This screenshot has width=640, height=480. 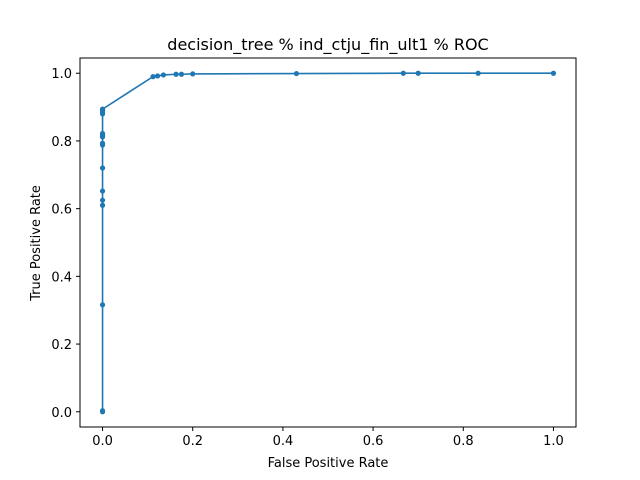 I want to click on y-tick-label: 0.6, so click(x=61, y=210).